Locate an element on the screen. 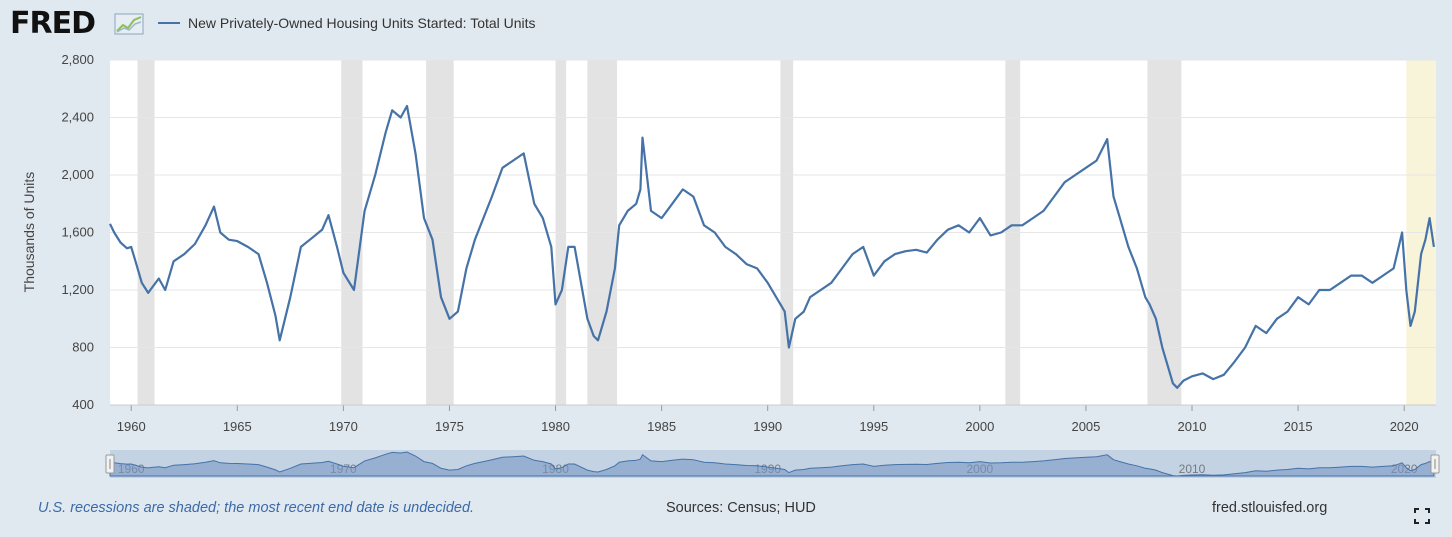 This screenshot has width=1452, height=537. y-tick-label: 800 is located at coordinates (83, 347).